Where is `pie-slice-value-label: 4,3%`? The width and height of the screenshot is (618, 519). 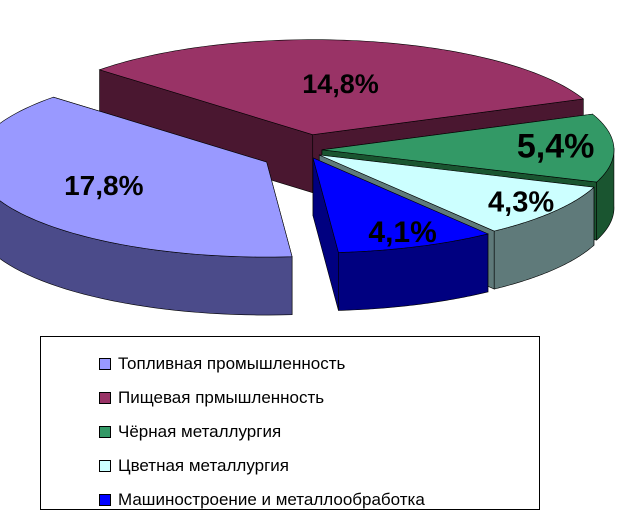
pie-slice-value-label: 4,3% is located at coordinates (521, 202).